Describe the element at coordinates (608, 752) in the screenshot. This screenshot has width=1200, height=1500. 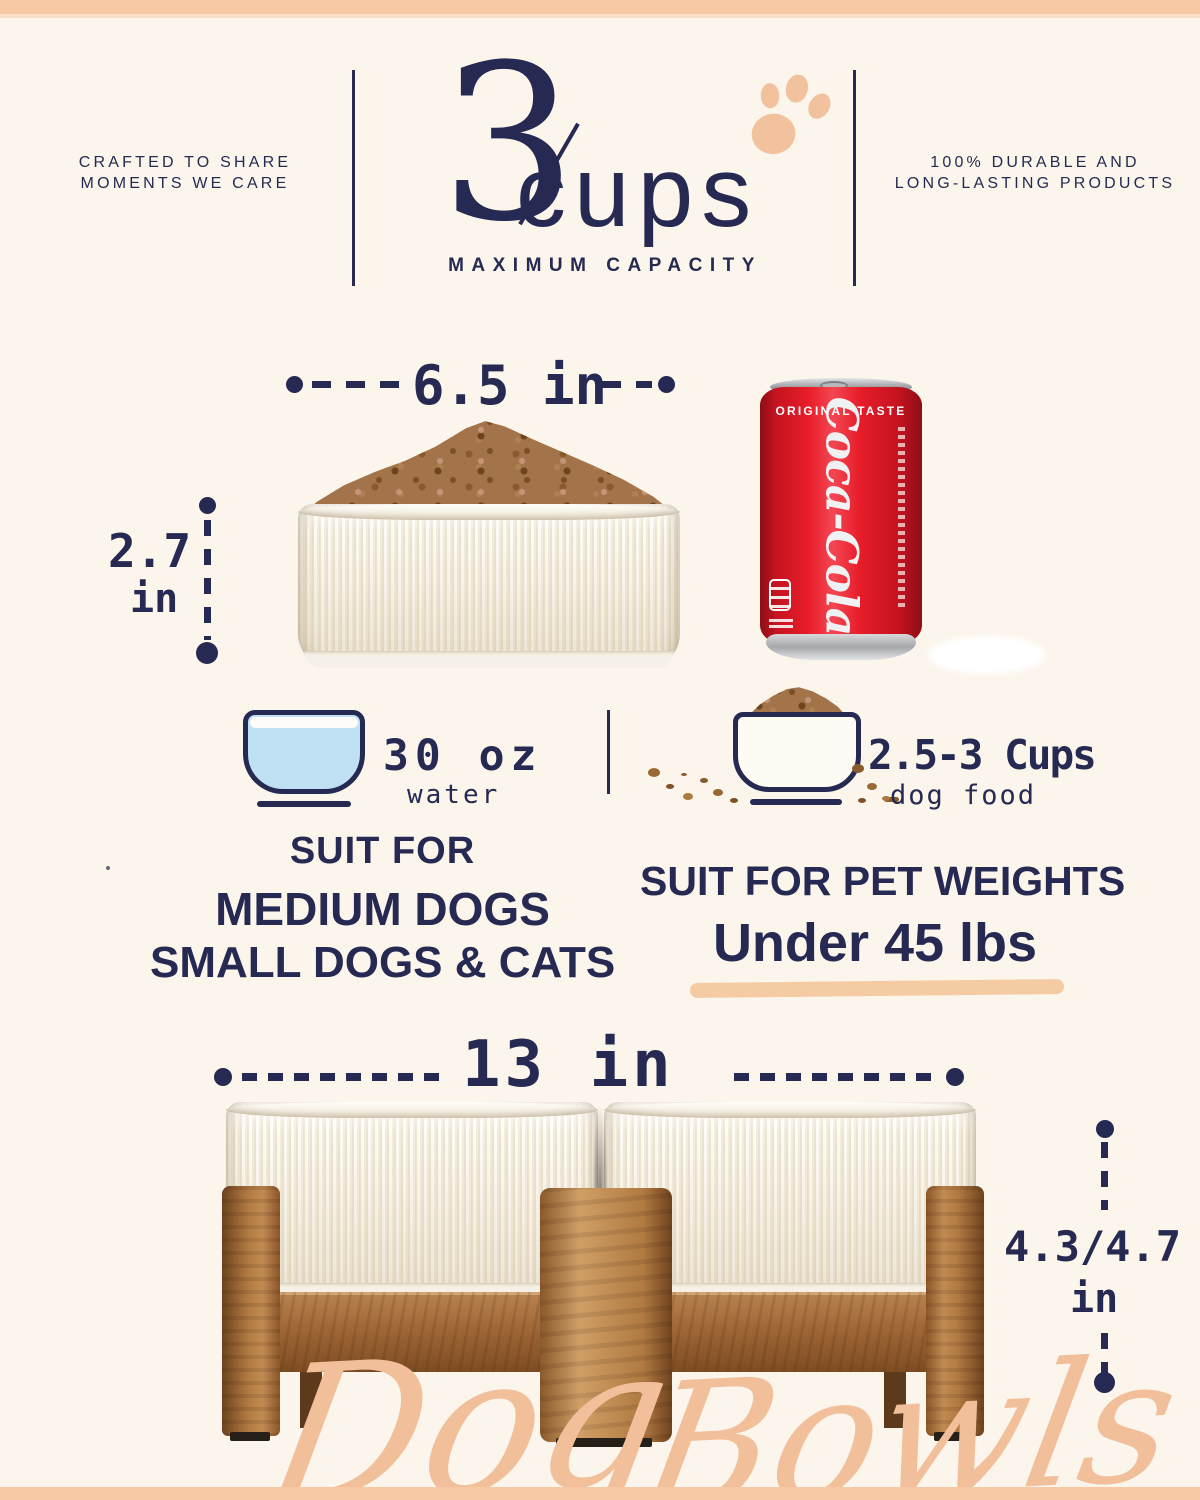
I see `capacity-divider` at that location.